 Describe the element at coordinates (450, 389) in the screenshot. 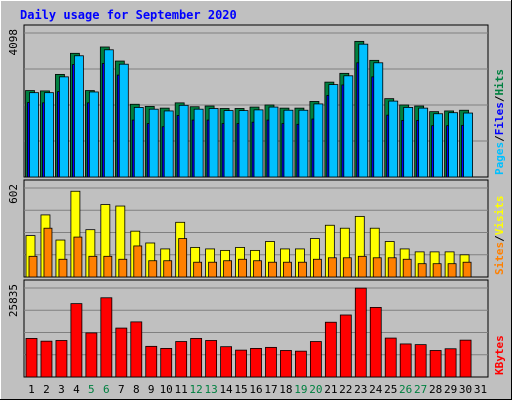

I see `x-tick-label: 29` at that location.